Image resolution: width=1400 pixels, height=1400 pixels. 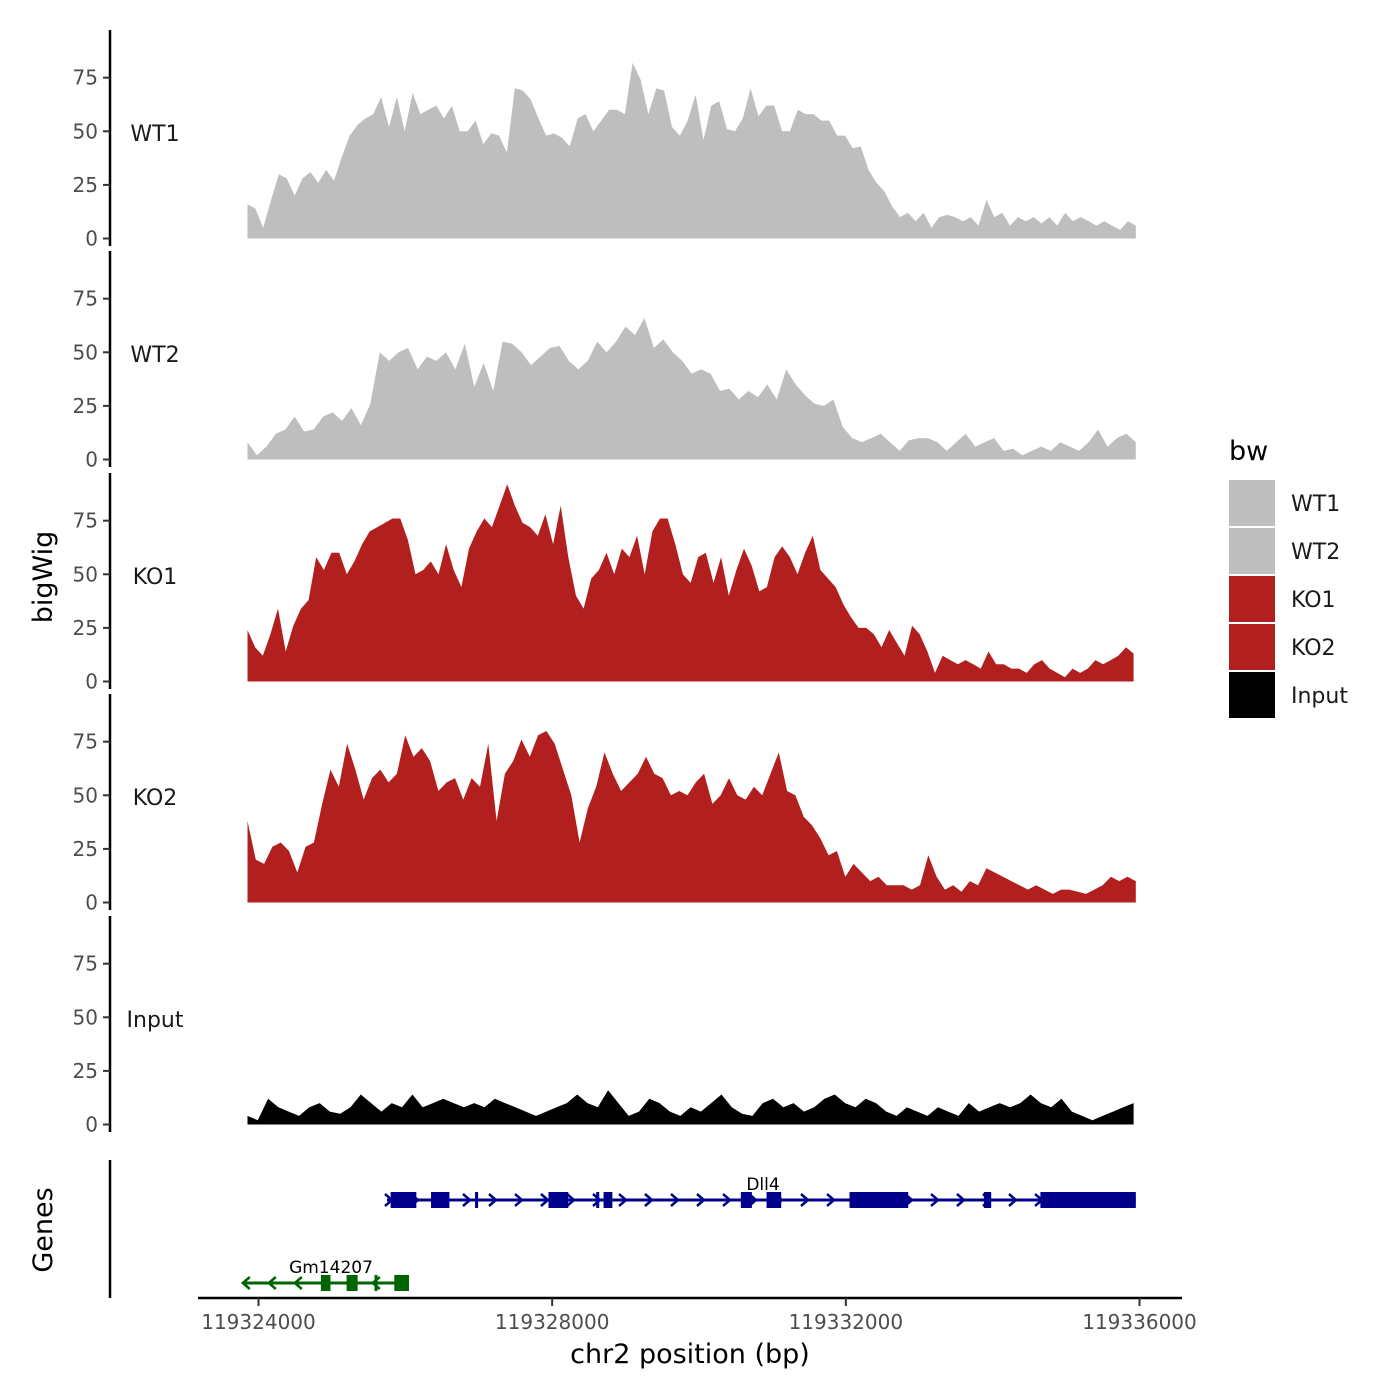 What do you see at coordinates (1319, 696) in the screenshot?
I see `legend-label: Input` at bounding box center [1319, 696].